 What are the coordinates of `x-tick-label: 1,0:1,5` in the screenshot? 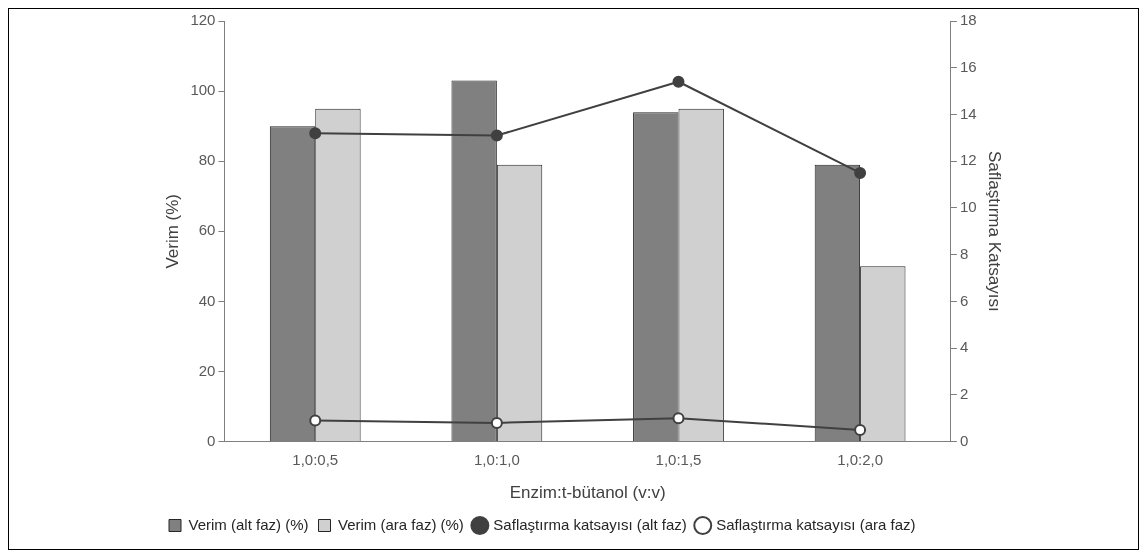 It's located at (678, 459).